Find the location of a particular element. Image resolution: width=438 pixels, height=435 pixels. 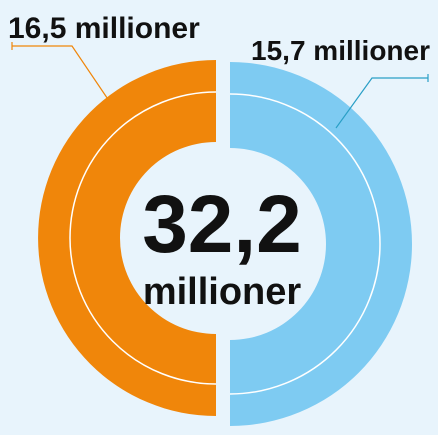

total-unit: millioner is located at coordinates (222, 292).